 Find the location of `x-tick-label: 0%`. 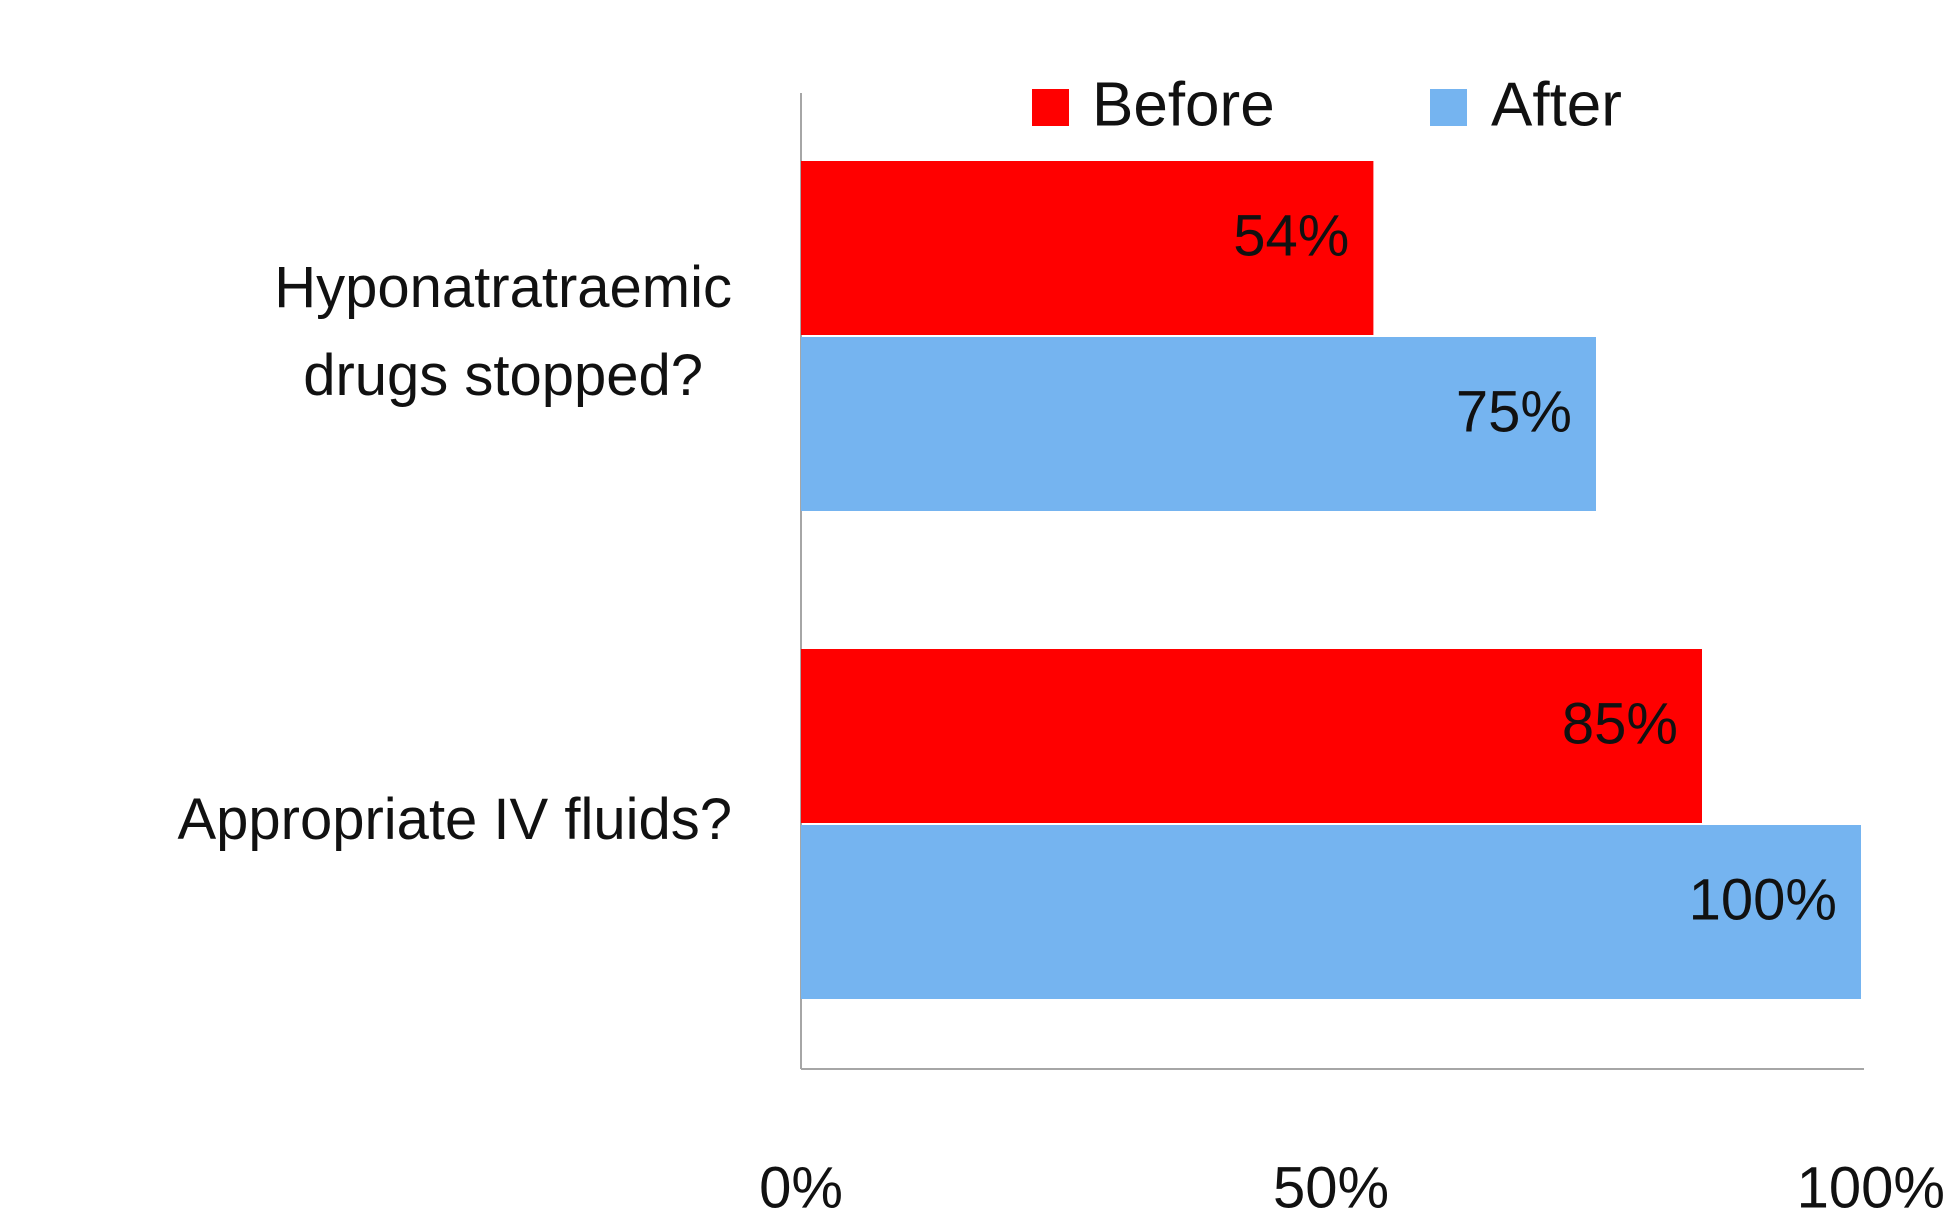

x-tick-label: 0% is located at coordinates (801, 1187).